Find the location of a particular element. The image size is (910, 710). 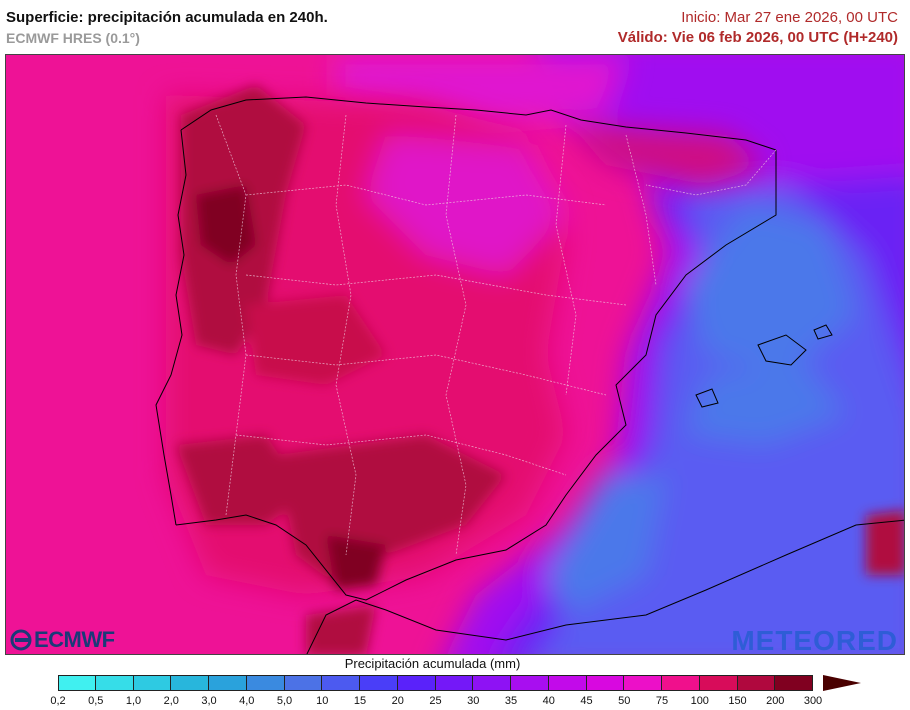

legend-tick-label: 4,0 is located at coordinates (247, 701).